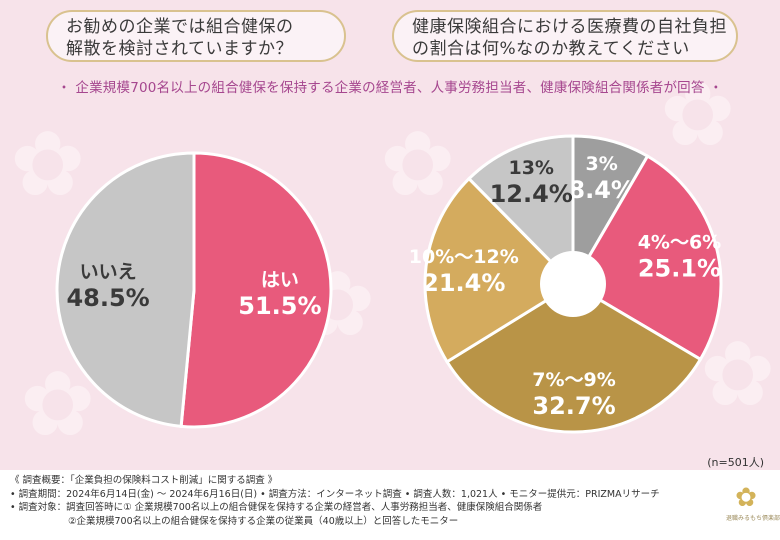  I want to click on pie2-category-label-1: 4%〜6%, so click(680, 242).